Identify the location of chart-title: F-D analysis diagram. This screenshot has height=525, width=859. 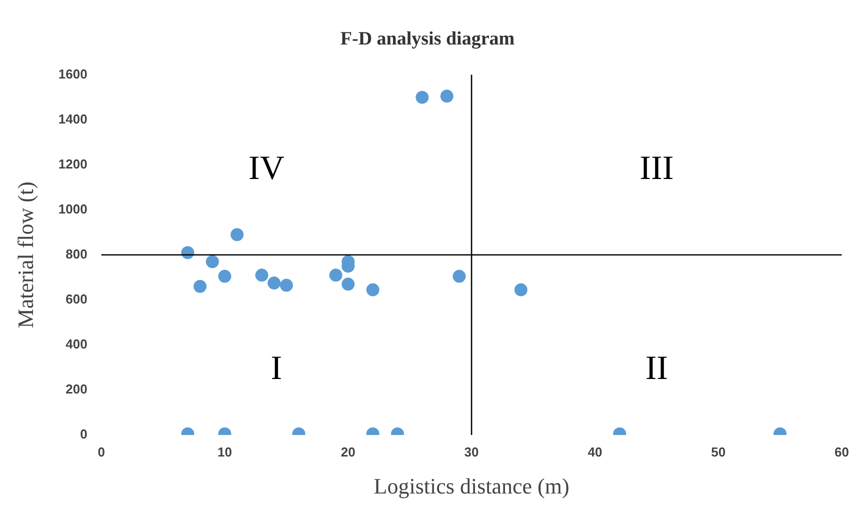
(427, 39).